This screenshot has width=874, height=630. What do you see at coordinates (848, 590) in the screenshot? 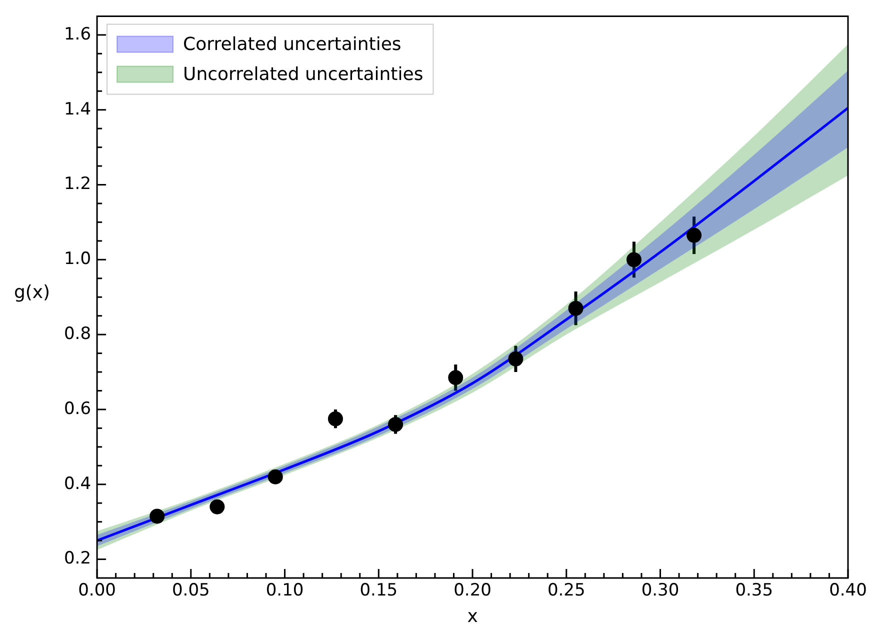
I see `x-tick-label: 0.40` at bounding box center [848, 590].